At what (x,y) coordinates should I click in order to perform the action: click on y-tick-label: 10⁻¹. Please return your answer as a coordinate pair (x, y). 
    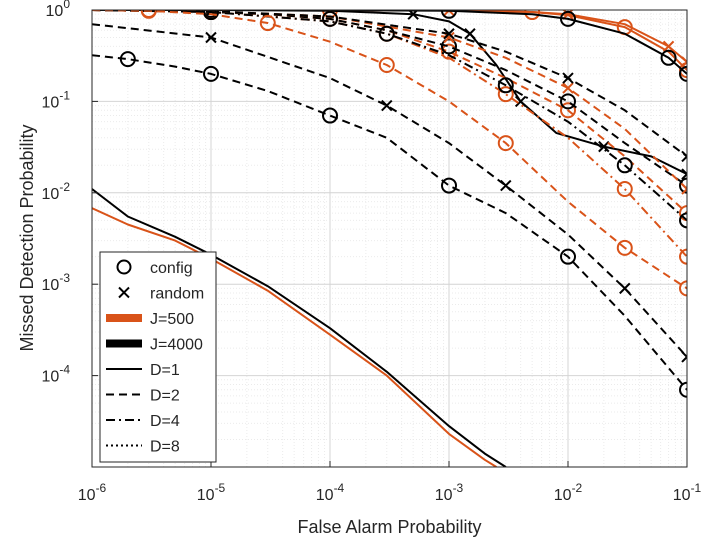
    Looking at the image, I should click on (56, 99).